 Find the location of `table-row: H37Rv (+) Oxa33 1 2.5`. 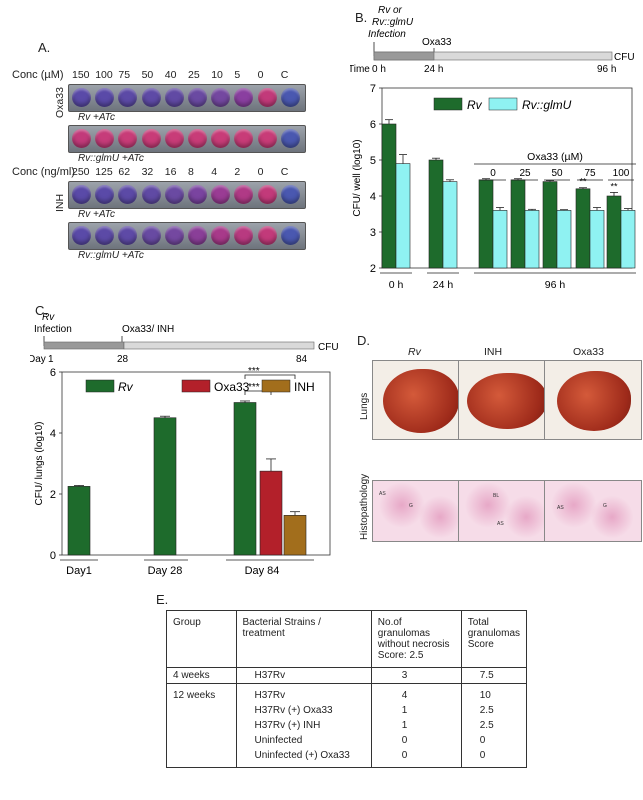

table-row: H37Rv (+) Oxa33 1 2.5 is located at coordinates (347, 710).